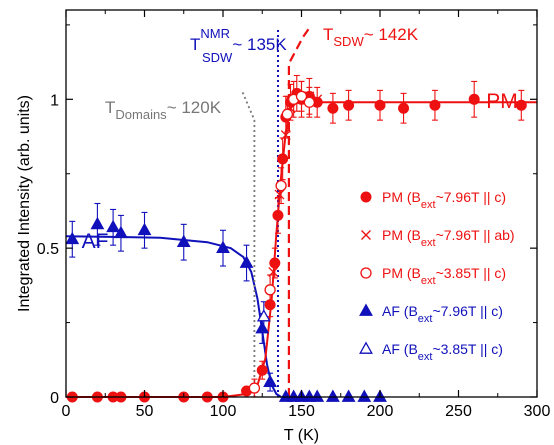  I want to click on data-point-s0-p11, so click(275, 263).